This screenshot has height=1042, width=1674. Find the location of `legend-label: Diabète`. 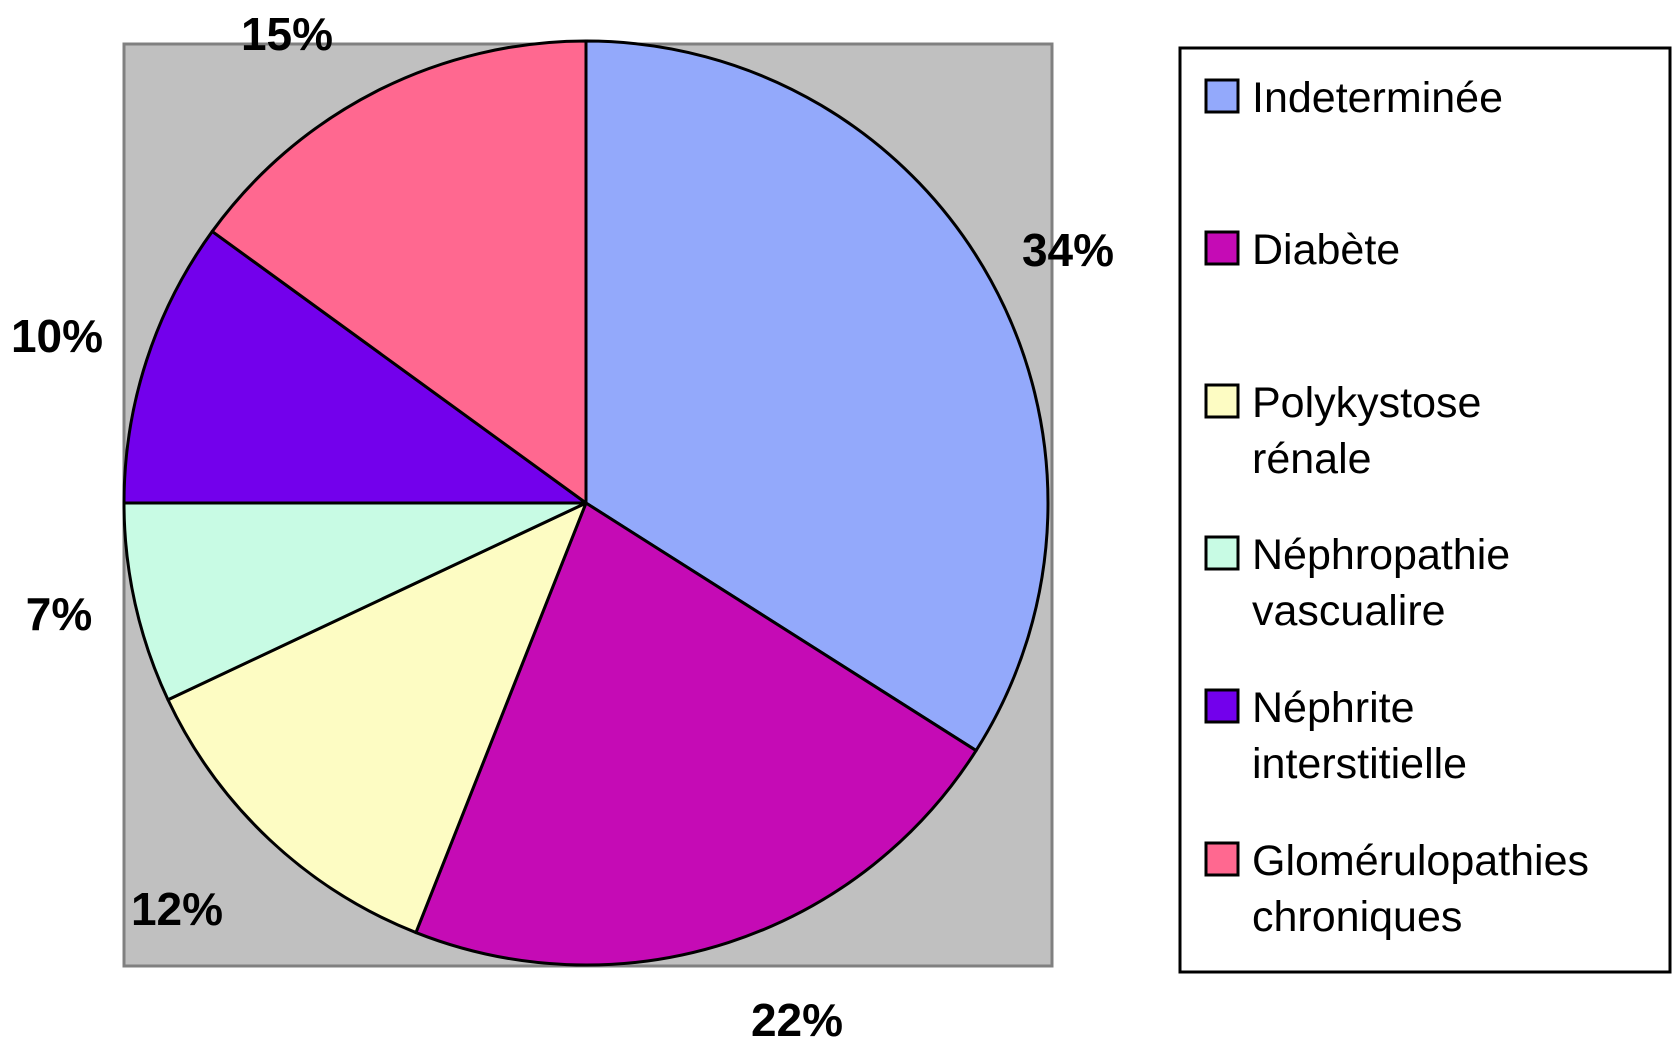

legend-label: Diabète is located at coordinates (1326, 250).